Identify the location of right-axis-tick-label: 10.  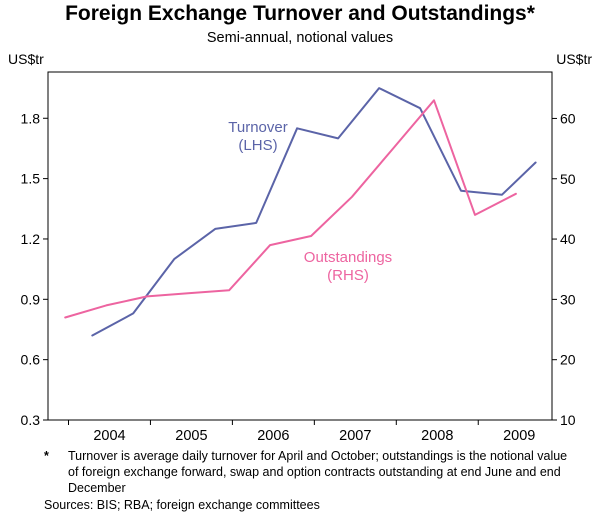
(568, 420).